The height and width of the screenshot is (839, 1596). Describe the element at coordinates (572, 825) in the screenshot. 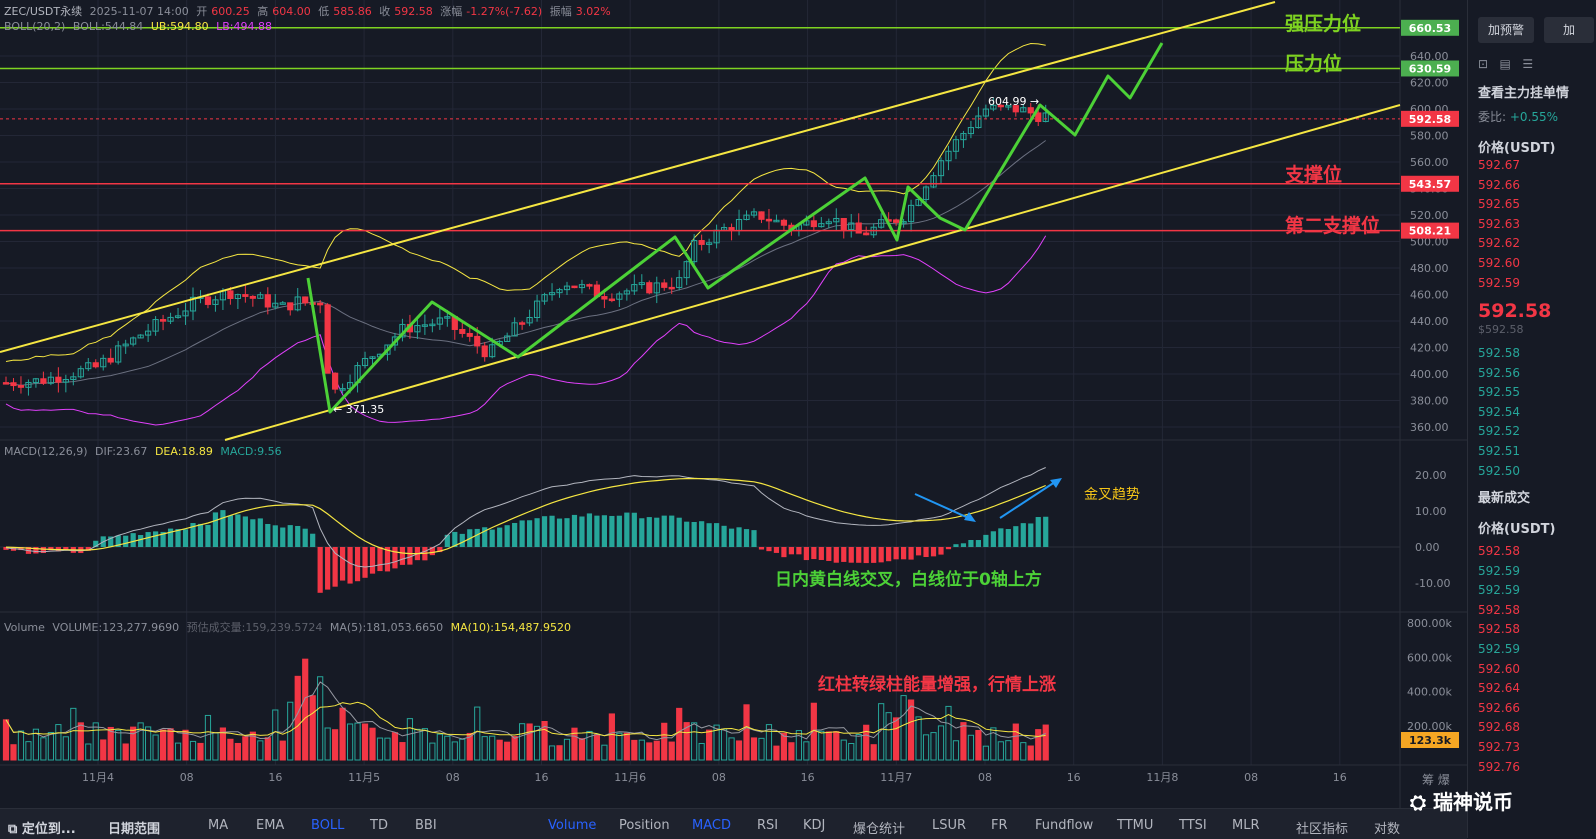

I see `indicator-tab-5: Volume` at that location.